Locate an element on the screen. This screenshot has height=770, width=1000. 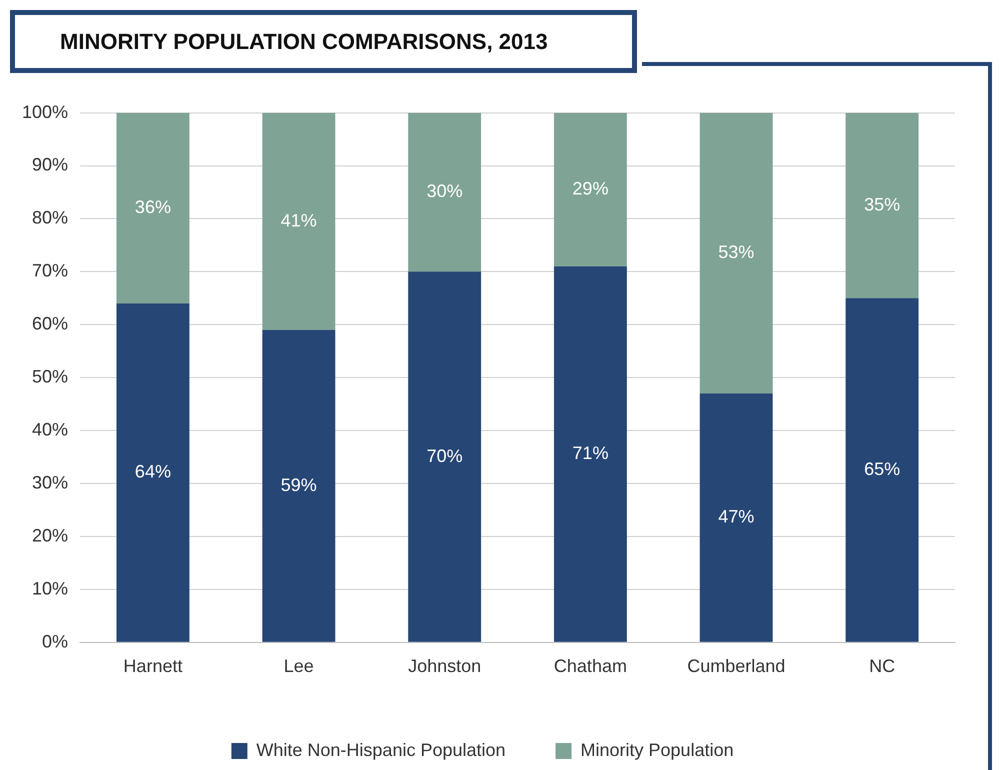
x-tick-label: Lee is located at coordinates (299, 666).